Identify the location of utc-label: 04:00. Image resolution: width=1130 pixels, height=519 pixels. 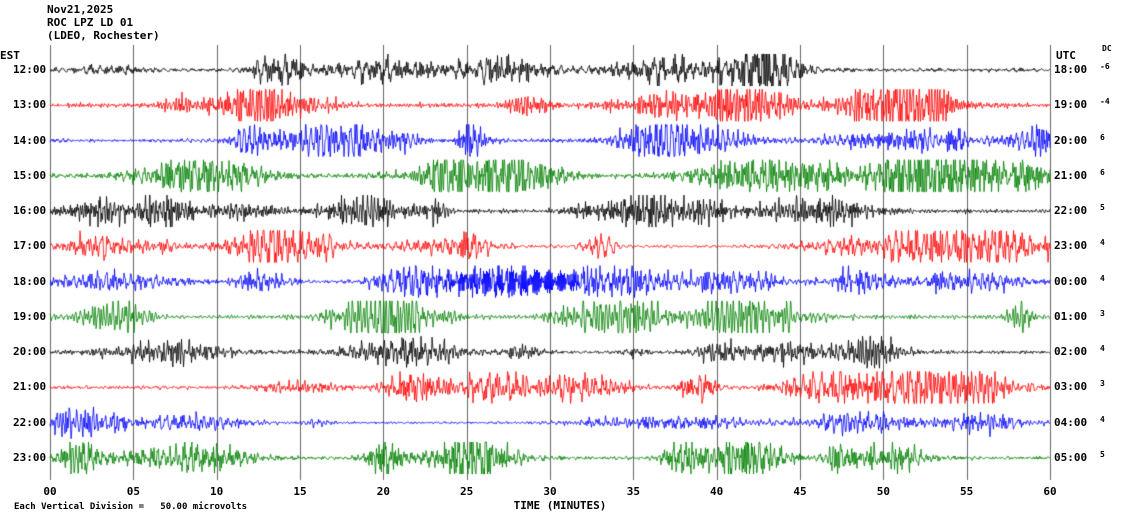
(1071, 422).